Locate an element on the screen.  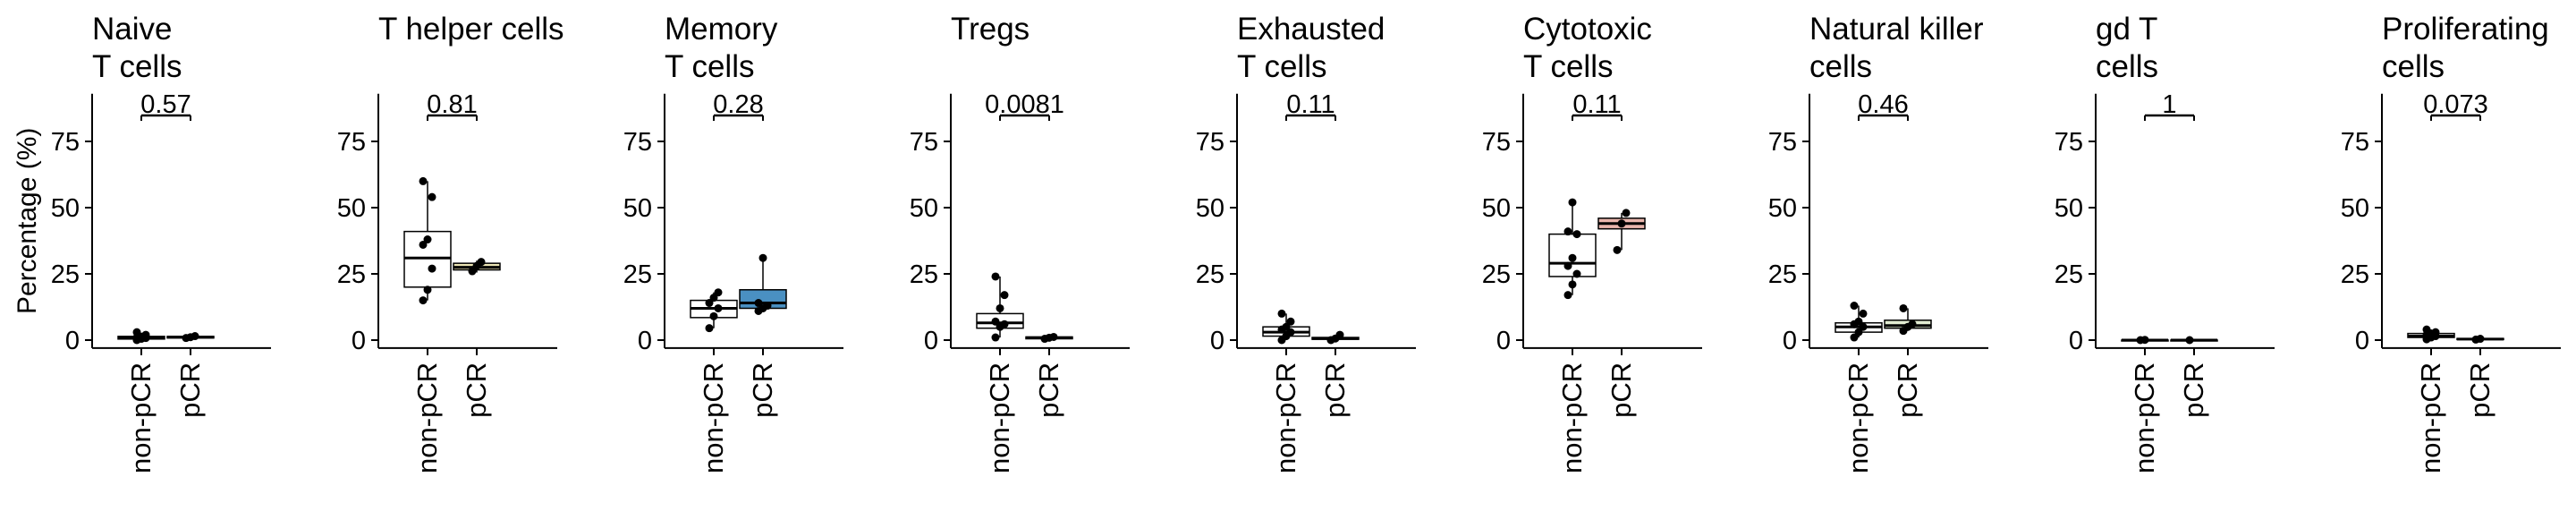
pvalue-label: 0.81 is located at coordinates (452, 104).